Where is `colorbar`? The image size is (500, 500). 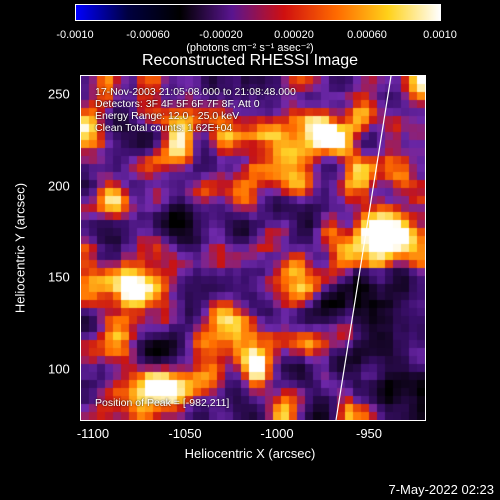 colorbar is located at coordinates (258, 12).